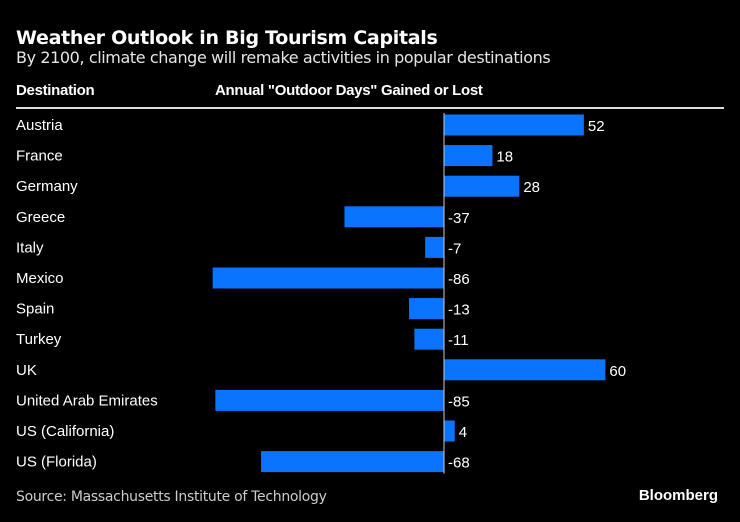 The image size is (740, 522). Describe the element at coordinates (459, 218) in the screenshot. I see `value-label: -37` at that location.